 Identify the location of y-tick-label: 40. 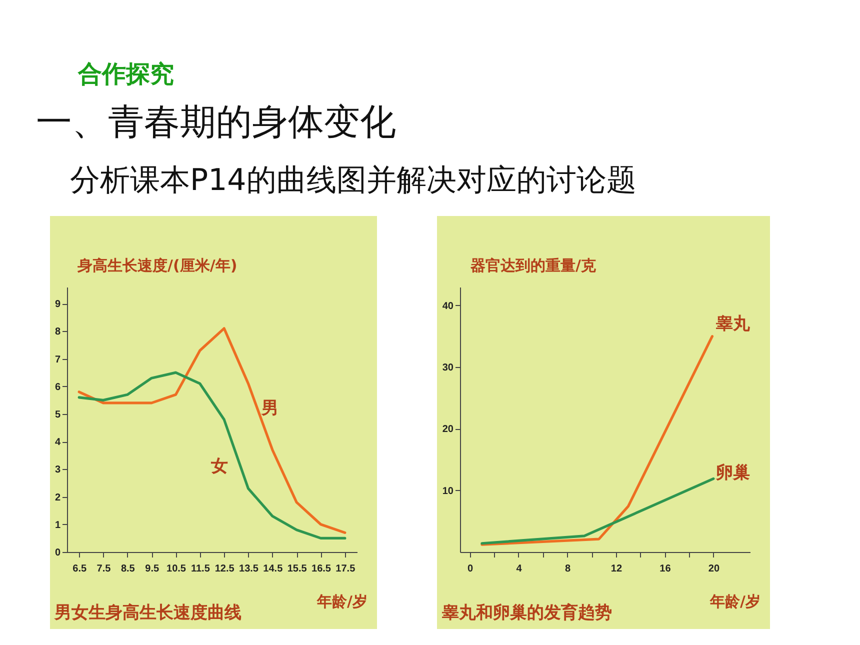
(448, 306).